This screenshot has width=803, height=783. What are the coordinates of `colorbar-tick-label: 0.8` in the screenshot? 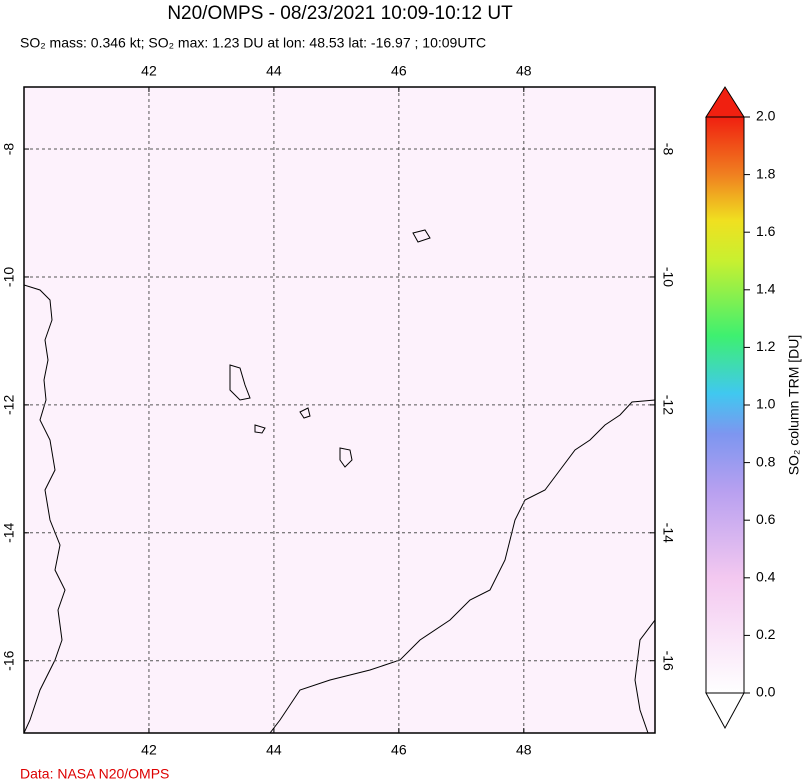 It's located at (766, 461).